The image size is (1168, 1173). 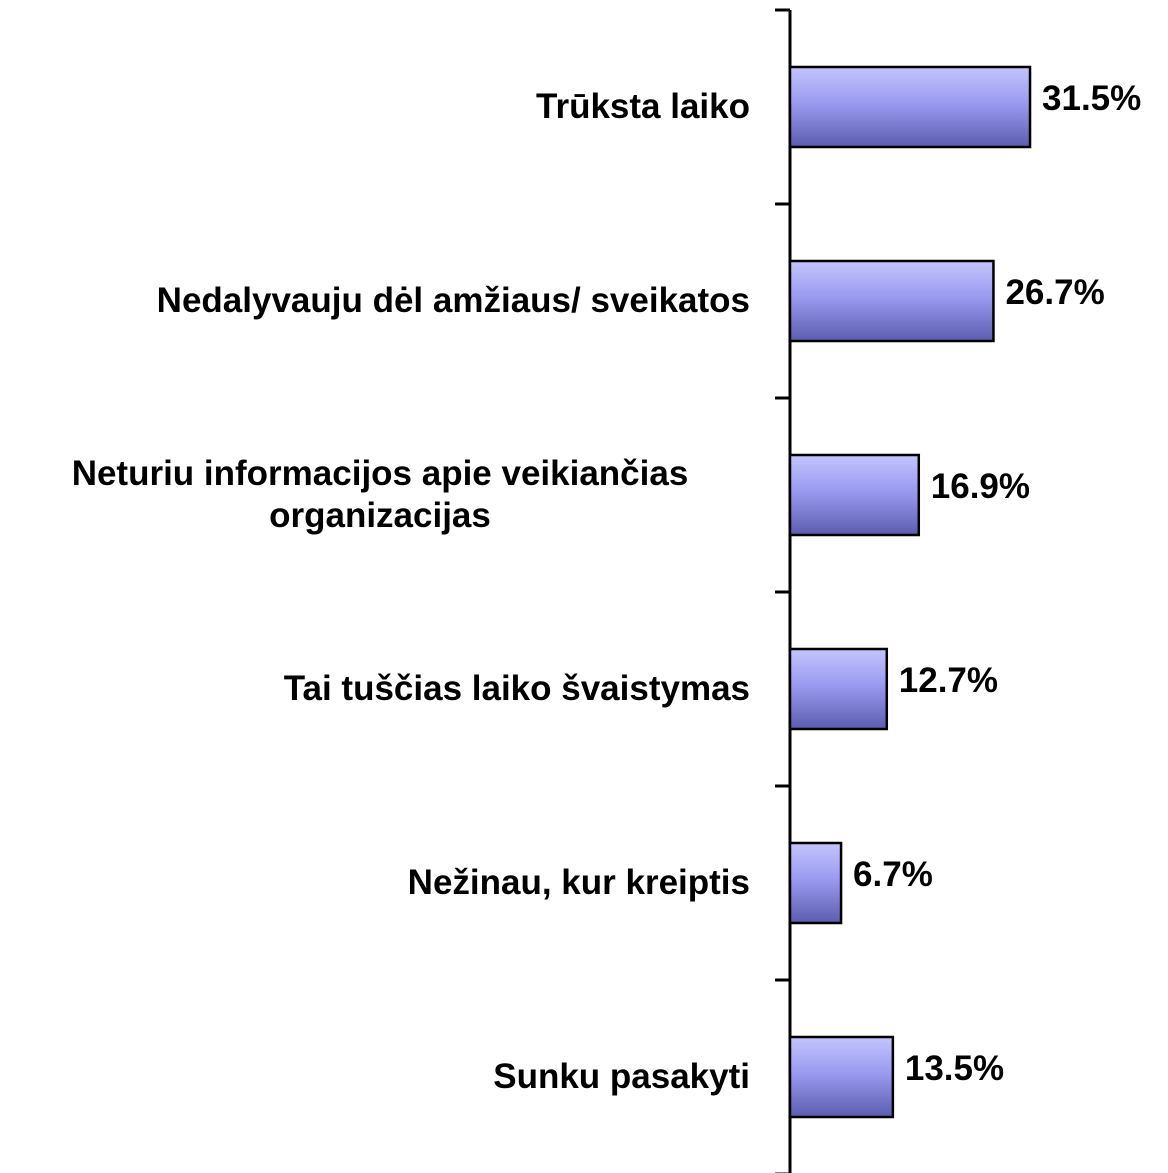 What do you see at coordinates (643, 106) in the screenshot?
I see `category-label-text: Trūksta laiko` at bounding box center [643, 106].